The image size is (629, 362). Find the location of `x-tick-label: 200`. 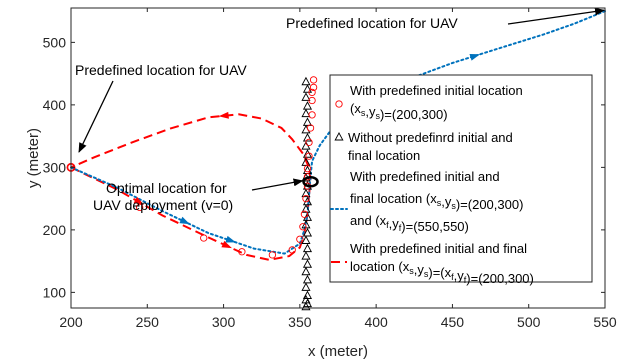

x-tick-label: 200 is located at coordinates (71, 322).